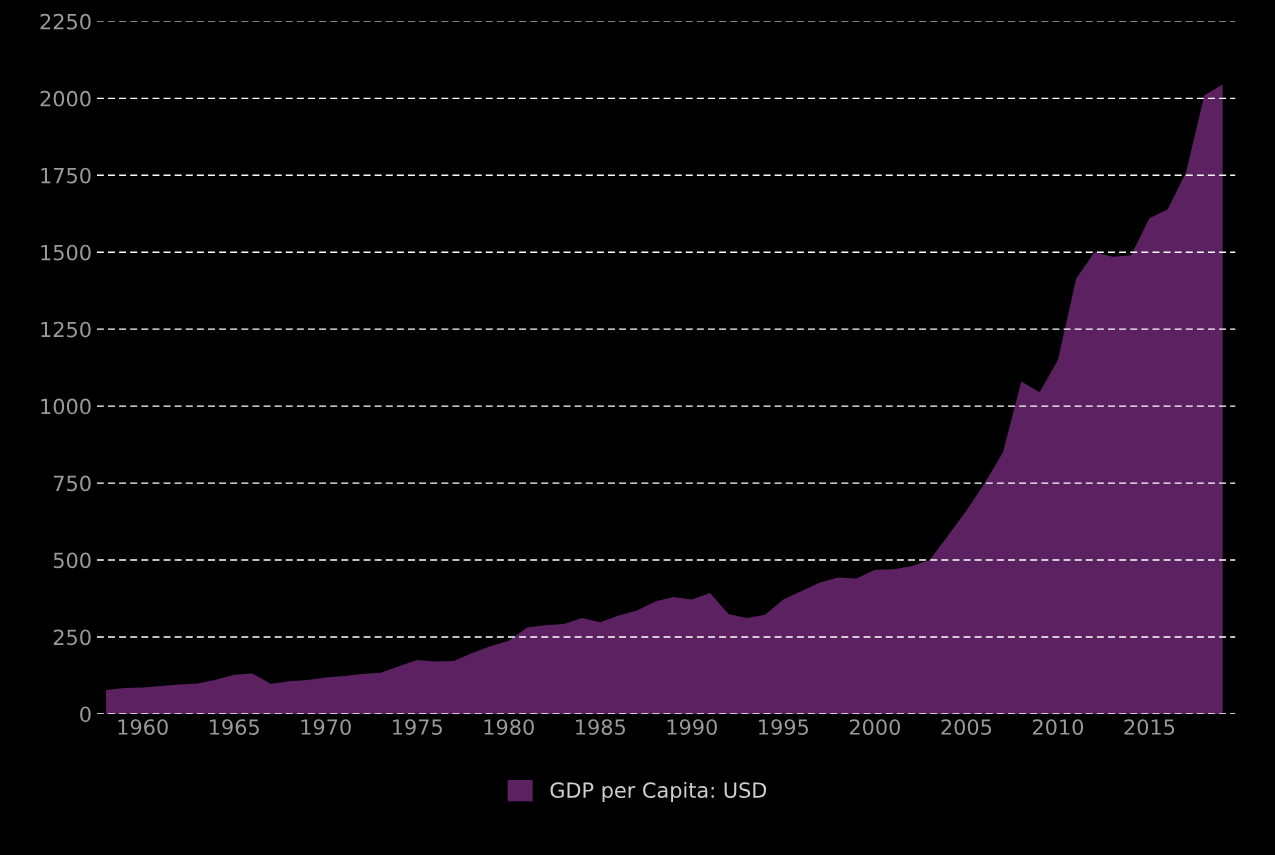  I want to click on x-tick-label: 2005, so click(966, 727).